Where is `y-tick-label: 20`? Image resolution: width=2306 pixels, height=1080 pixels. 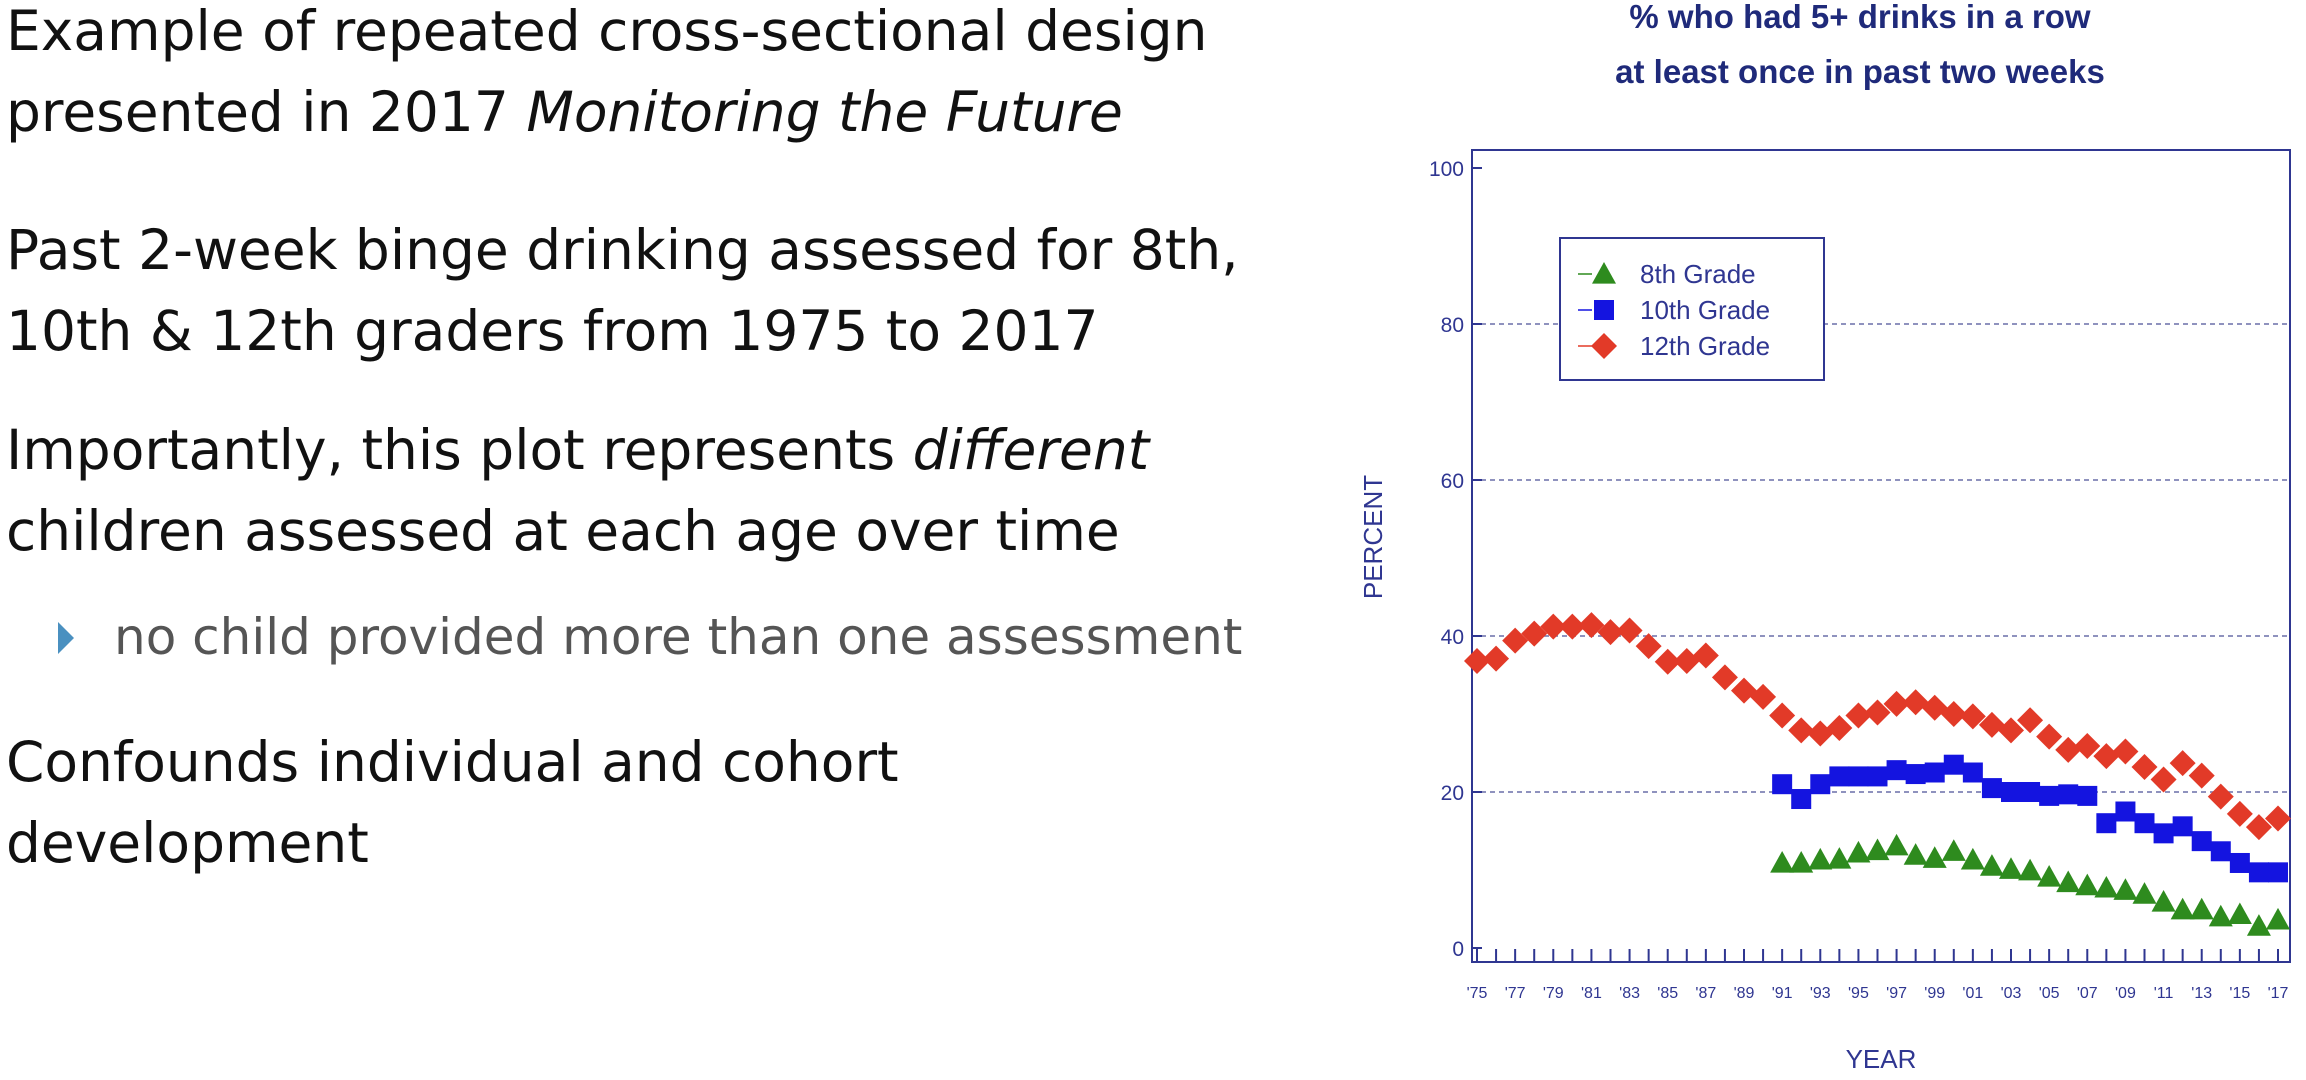 y-tick-label: 20 is located at coordinates (1452, 793).